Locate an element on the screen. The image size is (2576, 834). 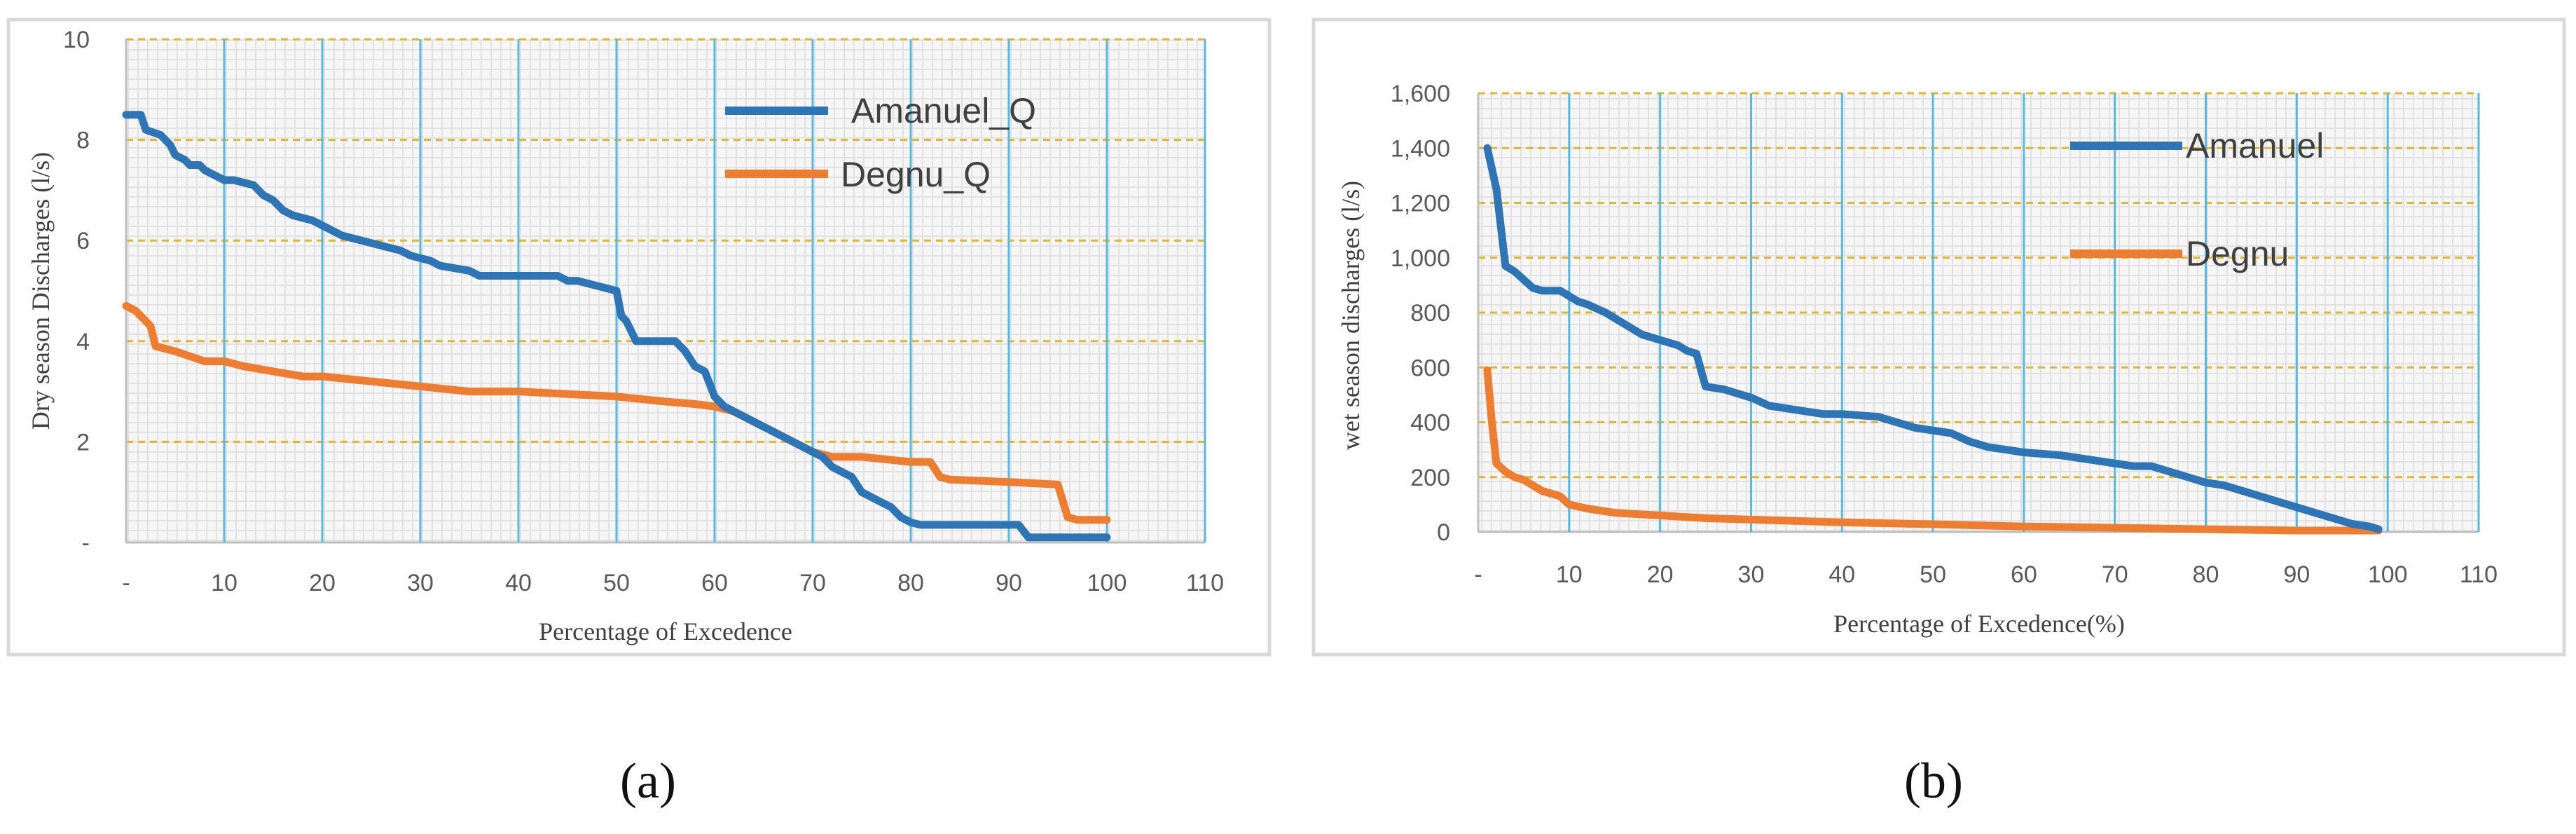
chart-b-y-tick-label: 200 is located at coordinates (1430, 478).